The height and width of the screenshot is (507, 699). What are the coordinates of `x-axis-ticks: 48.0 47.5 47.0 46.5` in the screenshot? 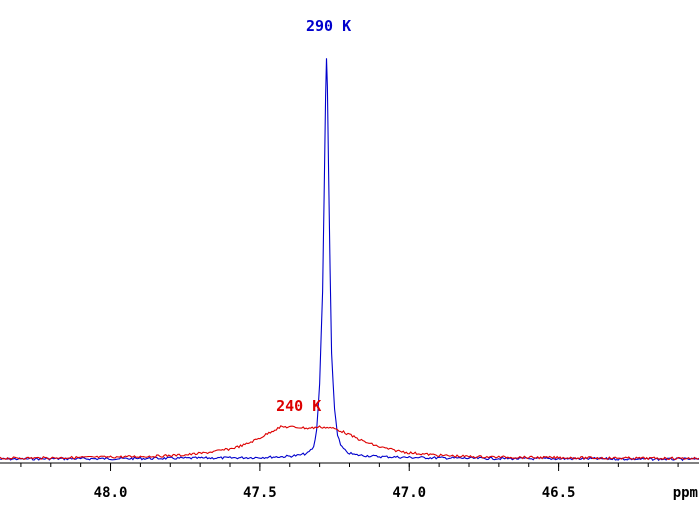 It's located at (349, 482).